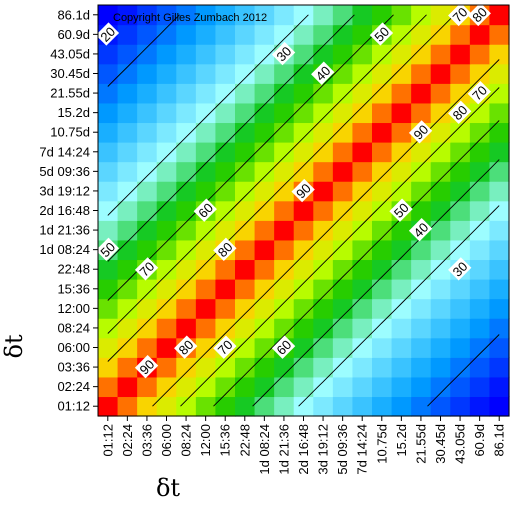 This screenshot has height=512, width=512. What do you see at coordinates (73, 288) in the screenshot?
I see `y-tick-label: 15:36` at bounding box center [73, 288].